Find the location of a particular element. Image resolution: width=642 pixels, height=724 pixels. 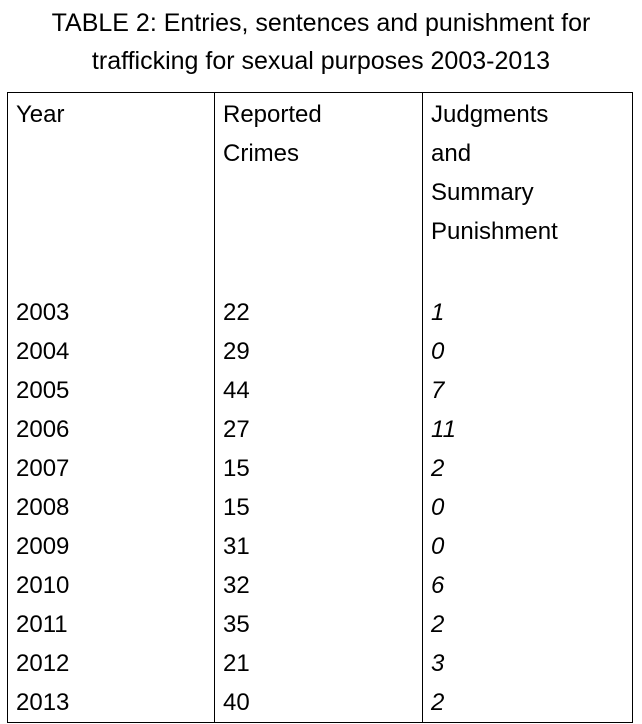

table-cell: 40 is located at coordinates (318, 703).